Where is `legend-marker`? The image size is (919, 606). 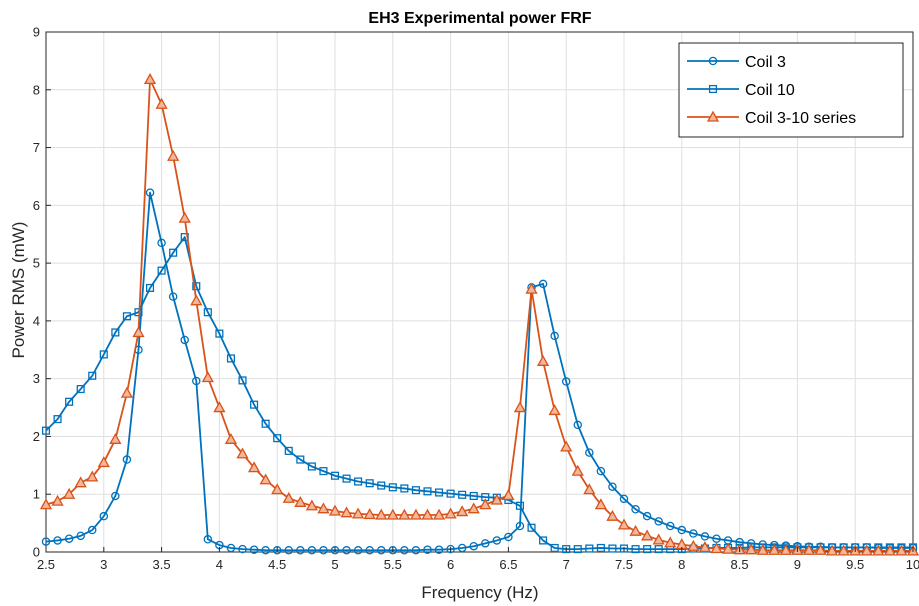
legend-marker is located at coordinates (713, 116).